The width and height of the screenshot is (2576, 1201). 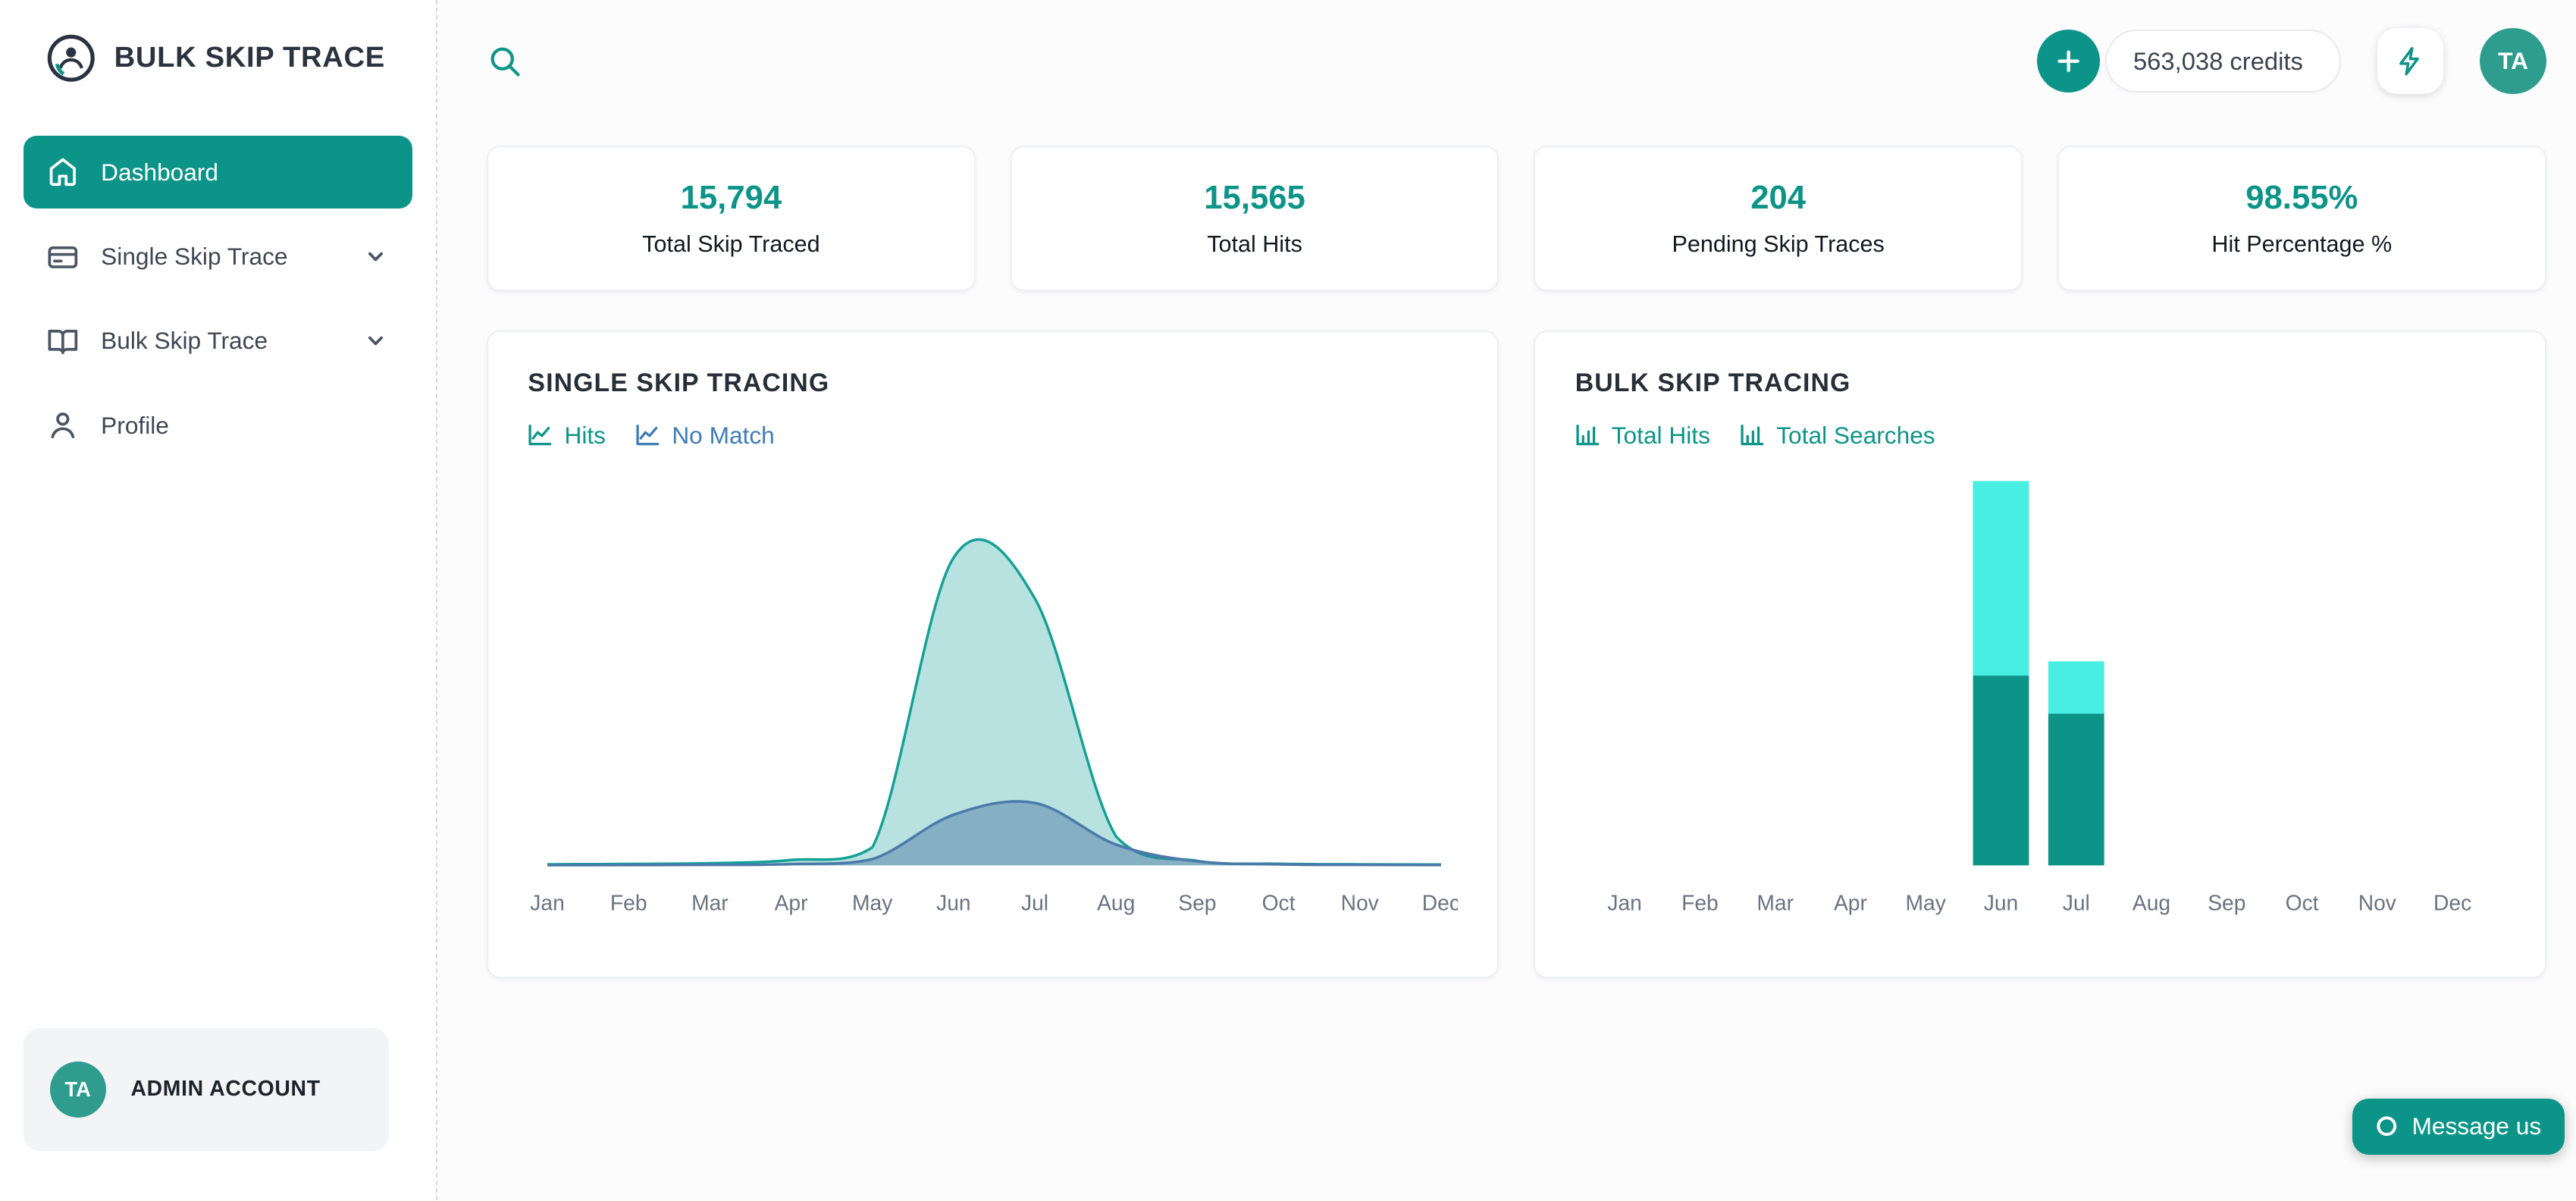 What do you see at coordinates (731, 218) in the screenshot?
I see `stat-card-total-skip-traced: 15,794 Total Skip Traced` at bounding box center [731, 218].